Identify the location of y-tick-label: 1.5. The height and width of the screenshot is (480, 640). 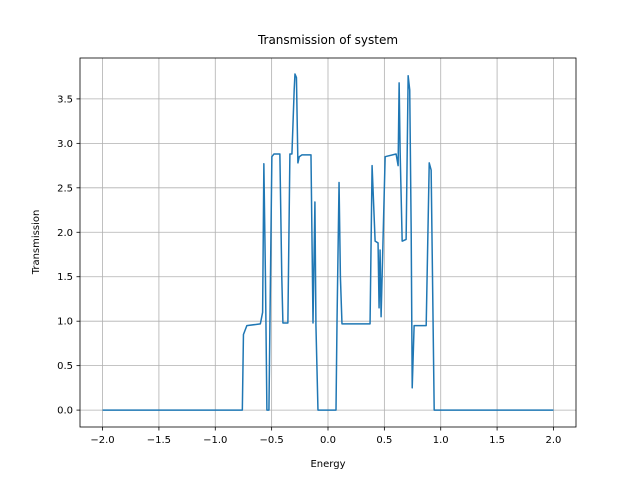
(65, 277).